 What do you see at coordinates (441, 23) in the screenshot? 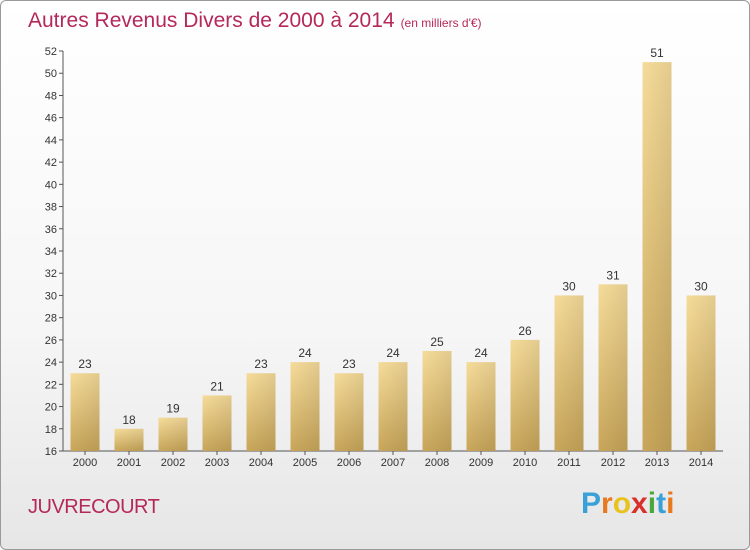
I see `chart-subtitle: (en milliers d'€)` at bounding box center [441, 23].